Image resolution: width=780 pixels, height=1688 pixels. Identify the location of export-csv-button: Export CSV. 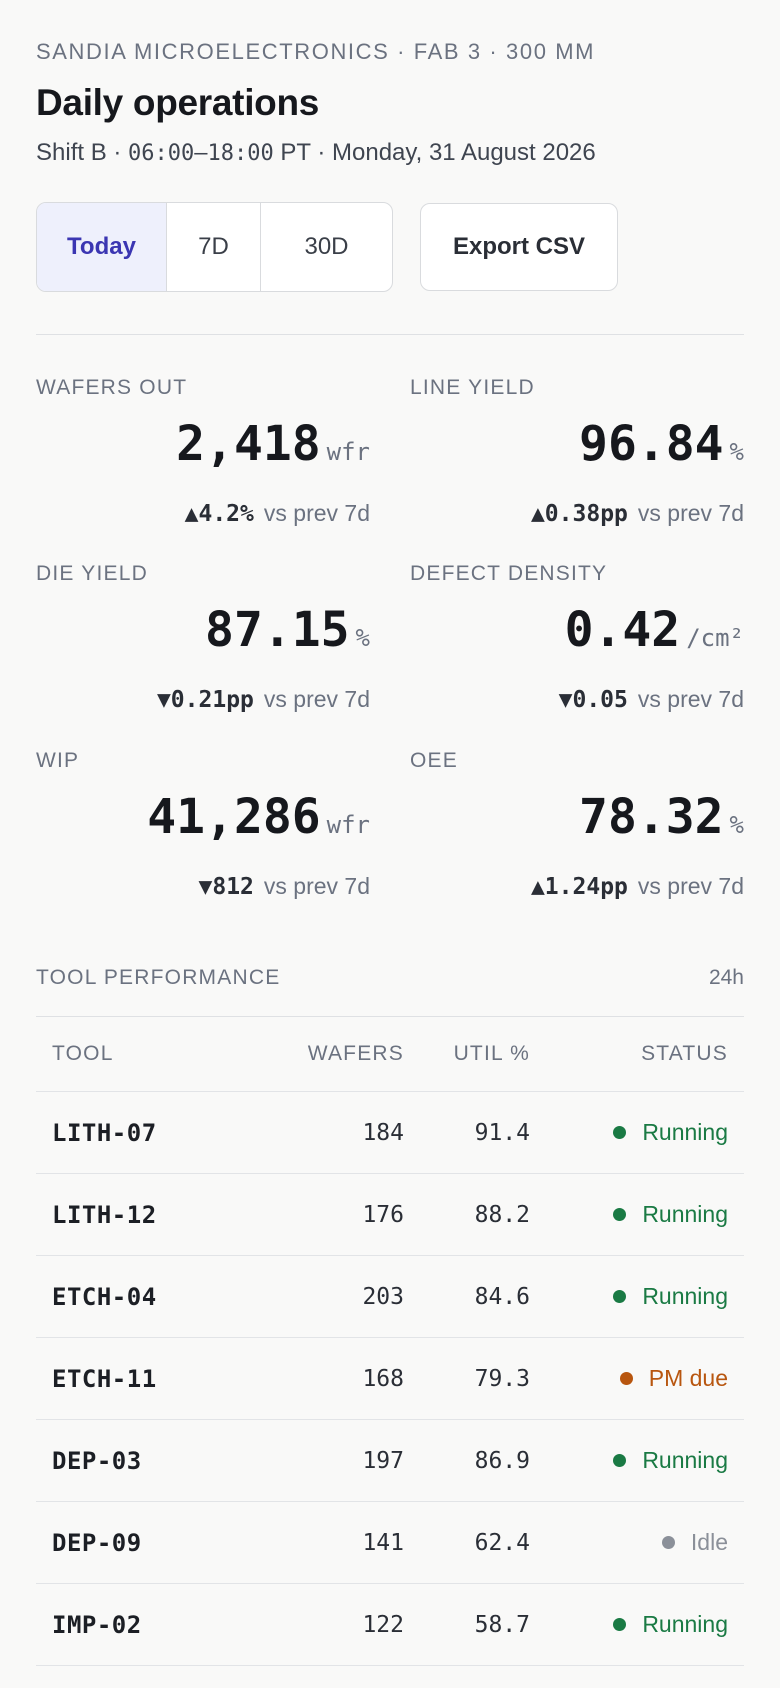
(519, 247).